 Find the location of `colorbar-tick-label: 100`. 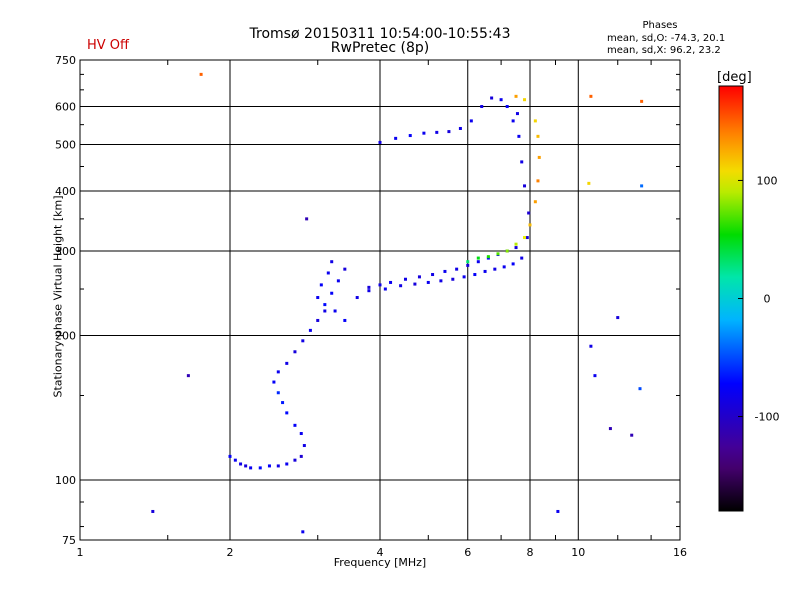

colorbar-tick-label: 100 is located at coordinates (767, 180).